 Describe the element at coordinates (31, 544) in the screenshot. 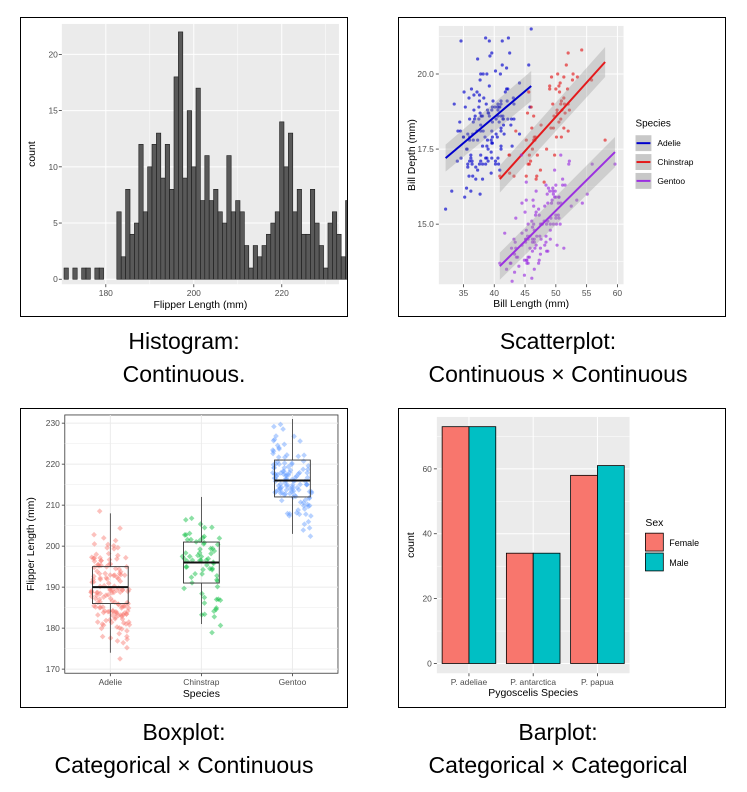

I see `boxplot-y-axis-title: Flipper Length (mm)` at that location.